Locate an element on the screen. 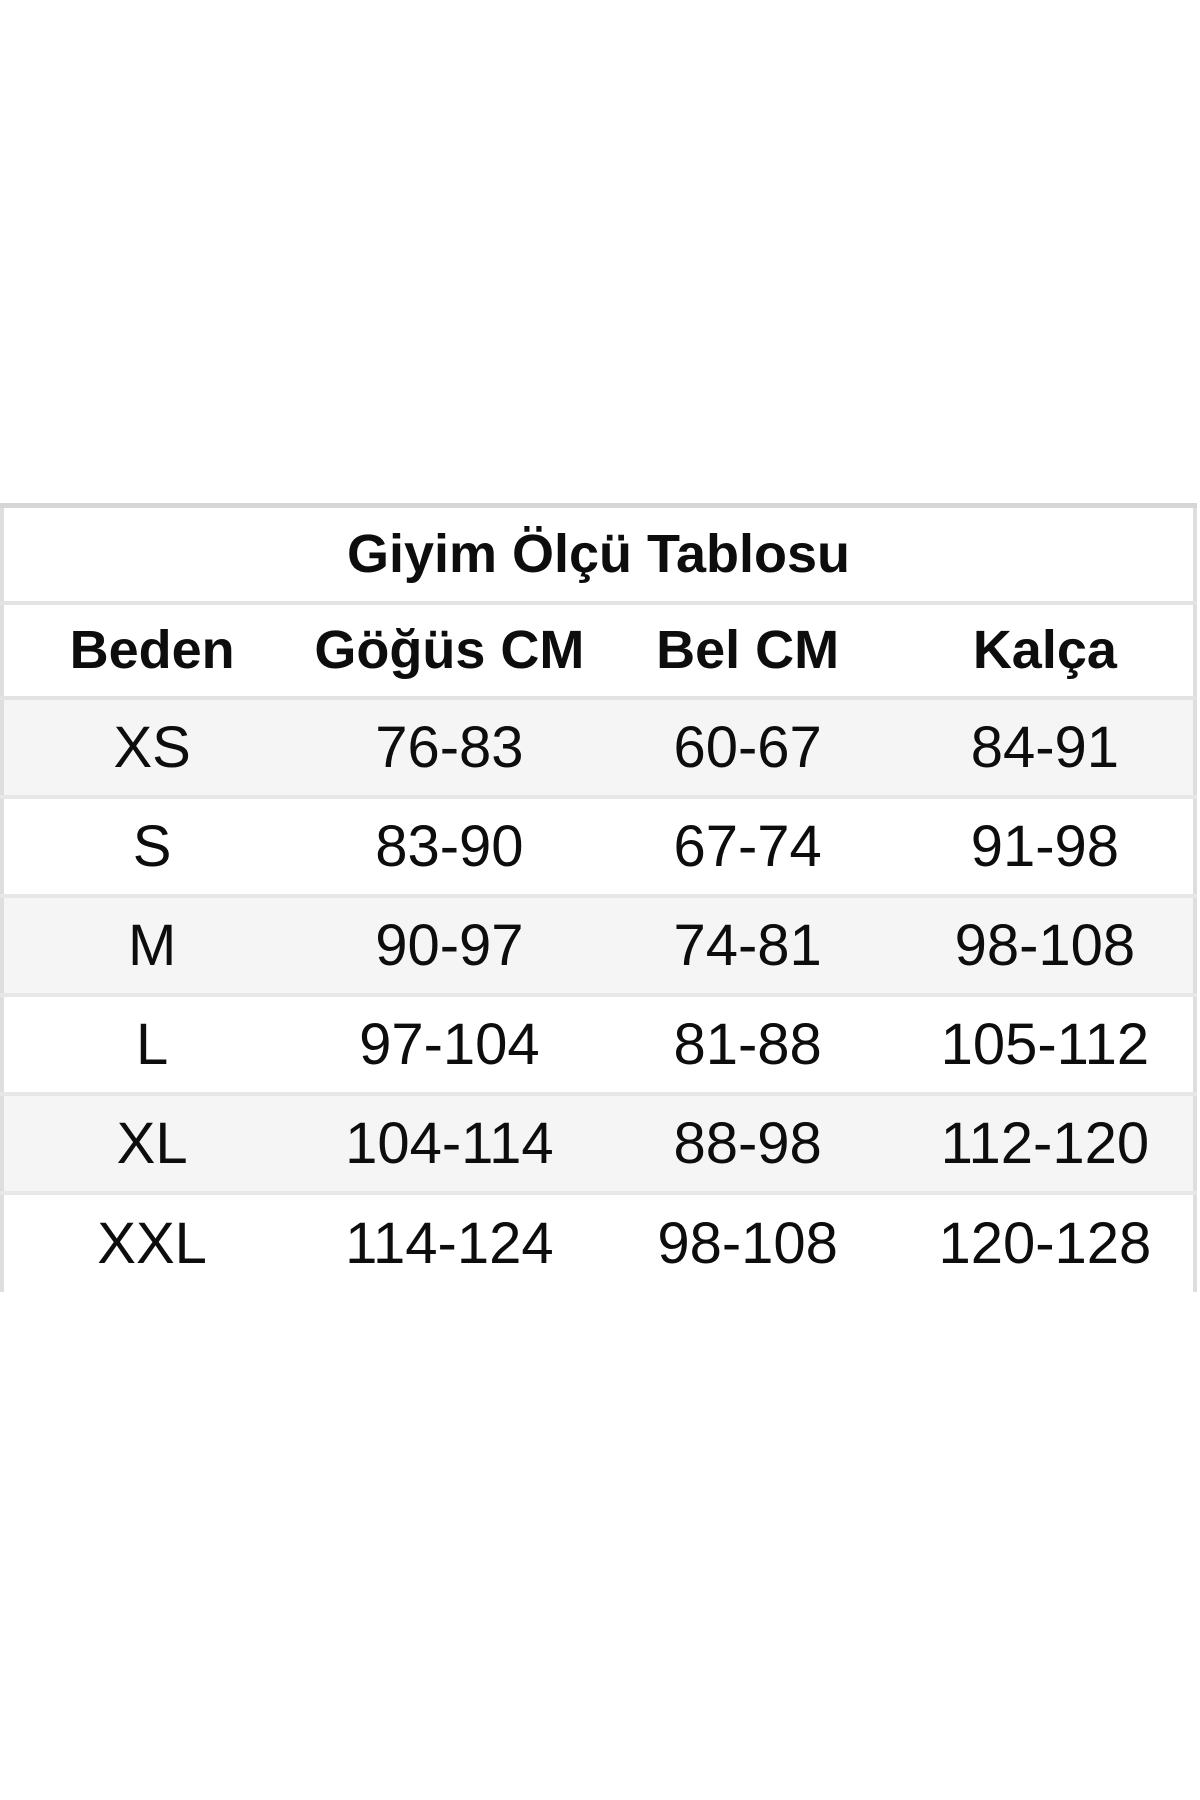 Image resolution: width=1200 pixels, height=1800 pixels. cell-xxl-bel: 98-108 is located at coordinates (747, 1242).